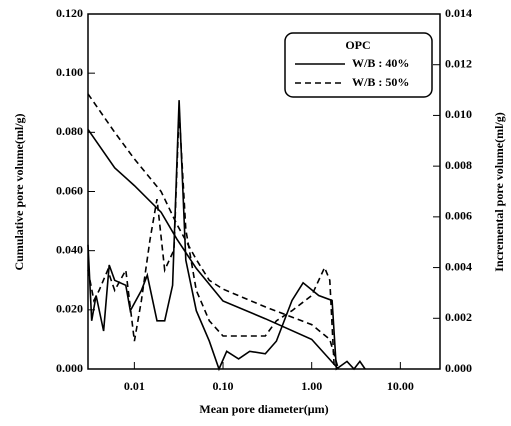  I want to click on y2-axis-label: Incremental pore volume(ml/g), so click(499, 192).